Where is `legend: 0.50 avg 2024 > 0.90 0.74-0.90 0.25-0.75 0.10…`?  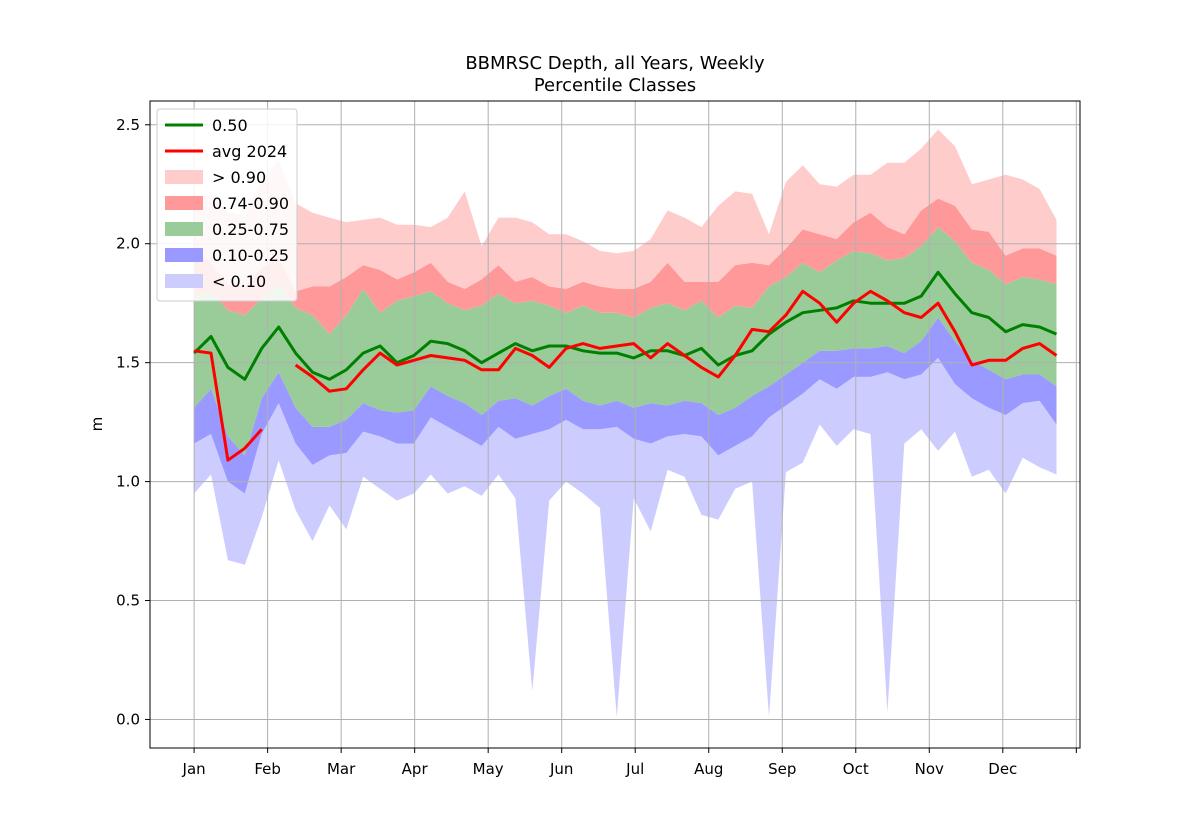
legend: 0.50 avg 2024 > 0.90 0.74-0.90 0.25-0.75 0.10… is located at coordinates (227, 205).